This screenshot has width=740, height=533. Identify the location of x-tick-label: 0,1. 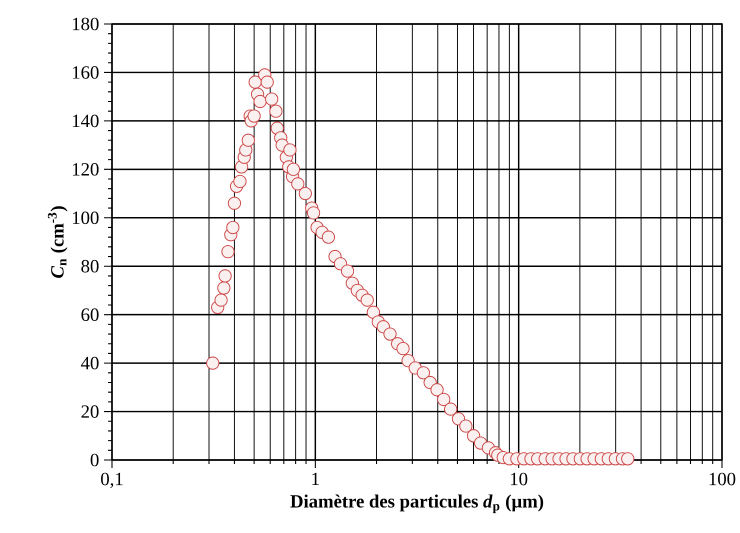
(112, 480).